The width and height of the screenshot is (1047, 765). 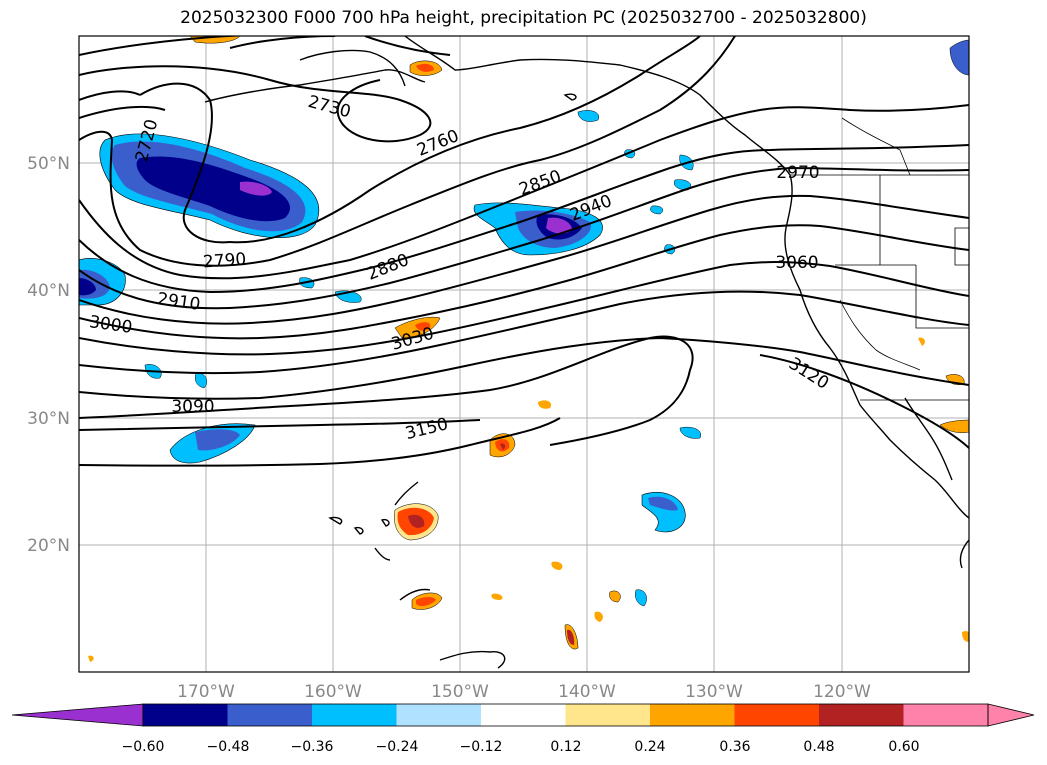 What do you see at coordinates (524, 692) in the screenshot?
I see `lon-tick-labels: 170°W 160°W 150°W 140°W 130°W 120°W` at bounding box center [524, 692].